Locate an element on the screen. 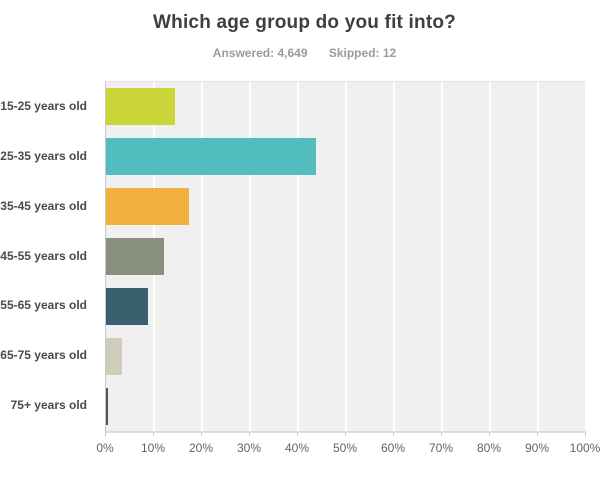  category-label-65-75-years-old: 65-75 years old is located at coordinates (43, 355).